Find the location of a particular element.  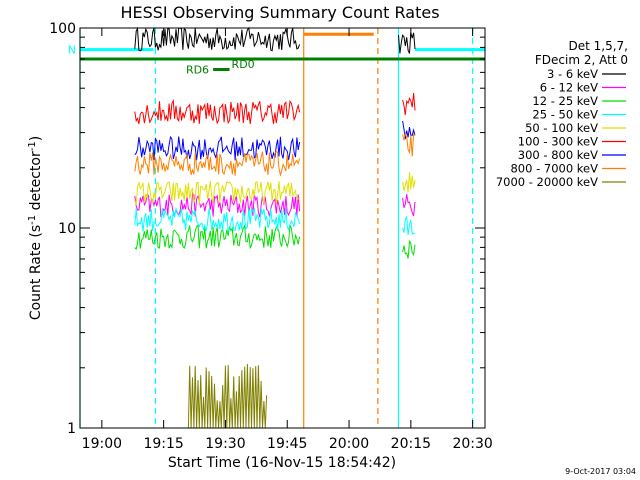

x-tick-label-6: 20:30 is located at coordinates (472, 444).